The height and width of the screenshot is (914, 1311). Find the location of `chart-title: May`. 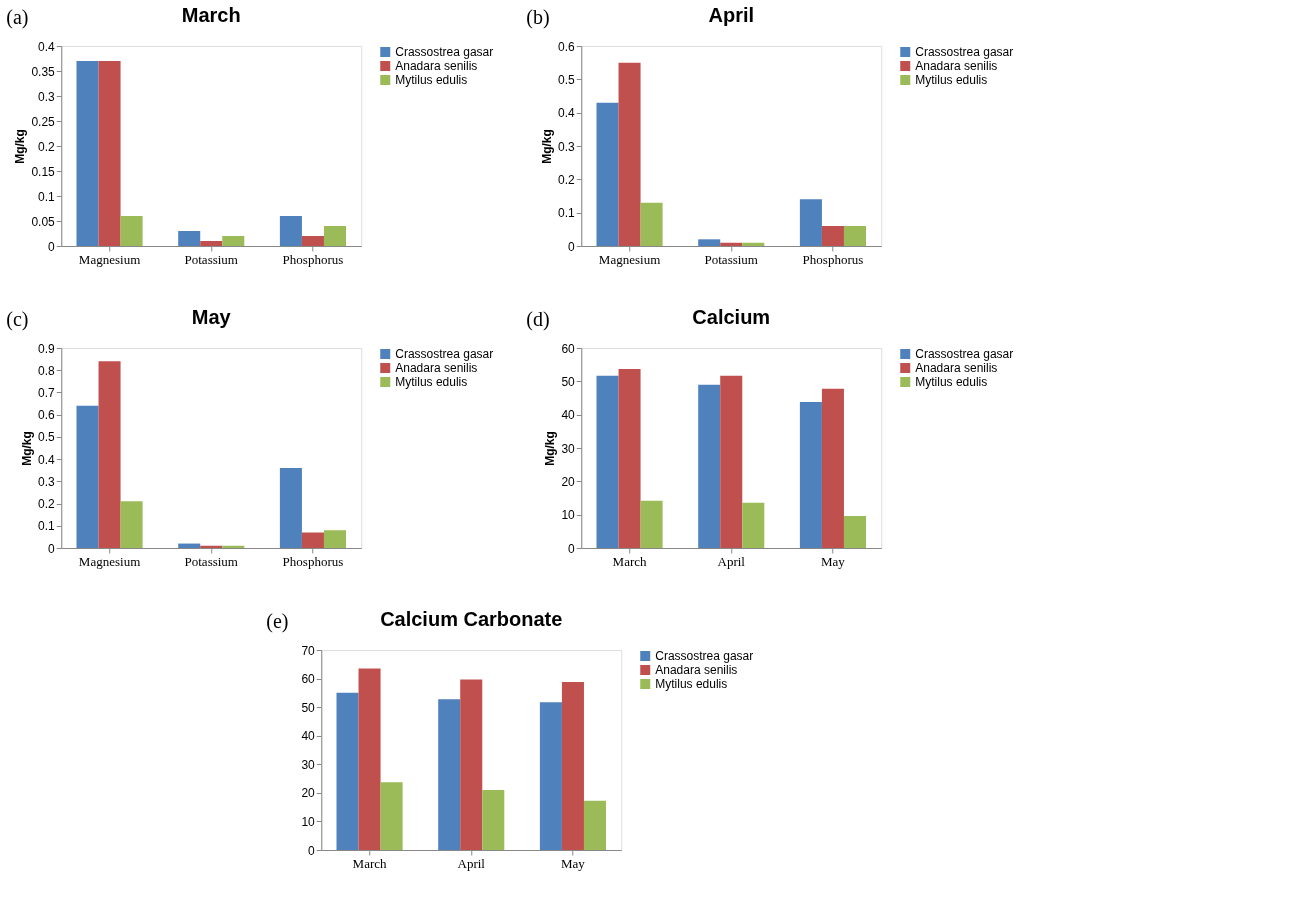

chart-title: May is located at coordinates (211, 317).